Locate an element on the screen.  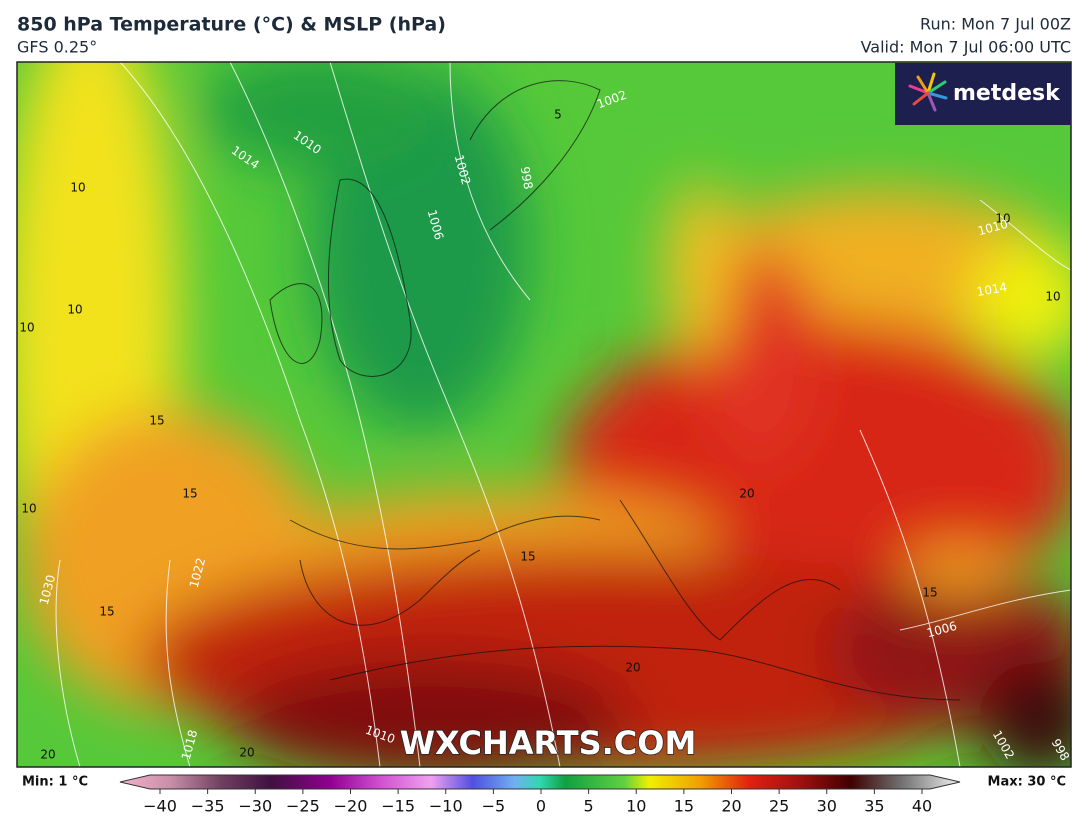
title: 850 hPa Temperature (°C) & MSLP (hPa) is located at coordinates (231, 25).